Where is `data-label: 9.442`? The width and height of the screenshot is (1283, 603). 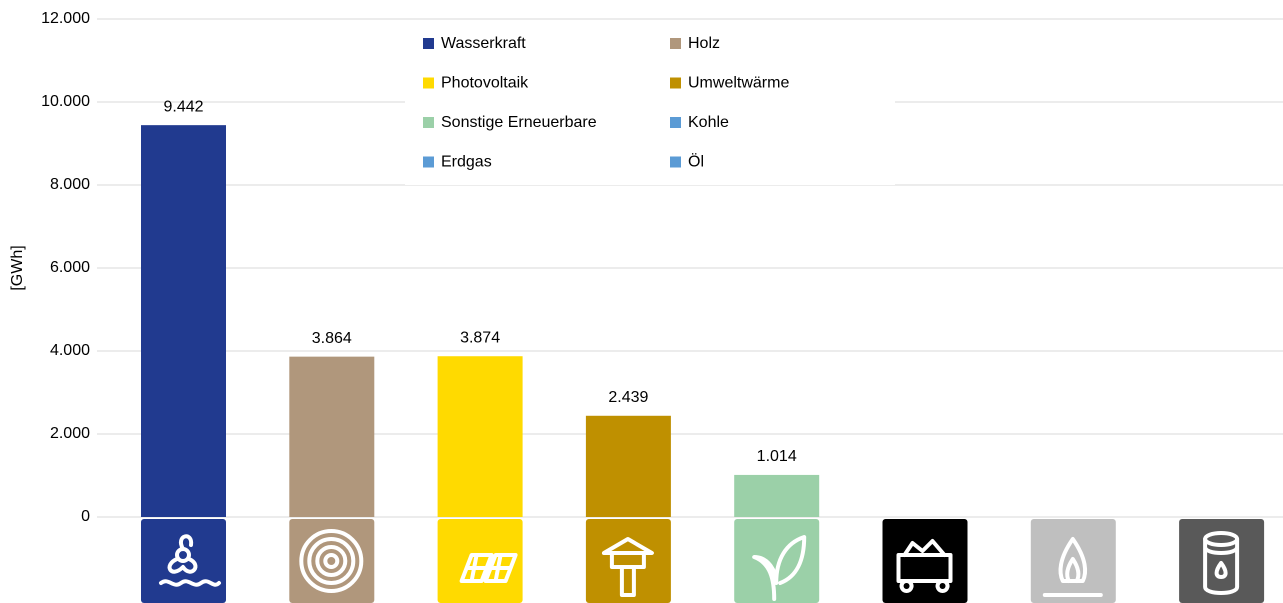 data-label: 9.442 is located at coordinates (183, 106).